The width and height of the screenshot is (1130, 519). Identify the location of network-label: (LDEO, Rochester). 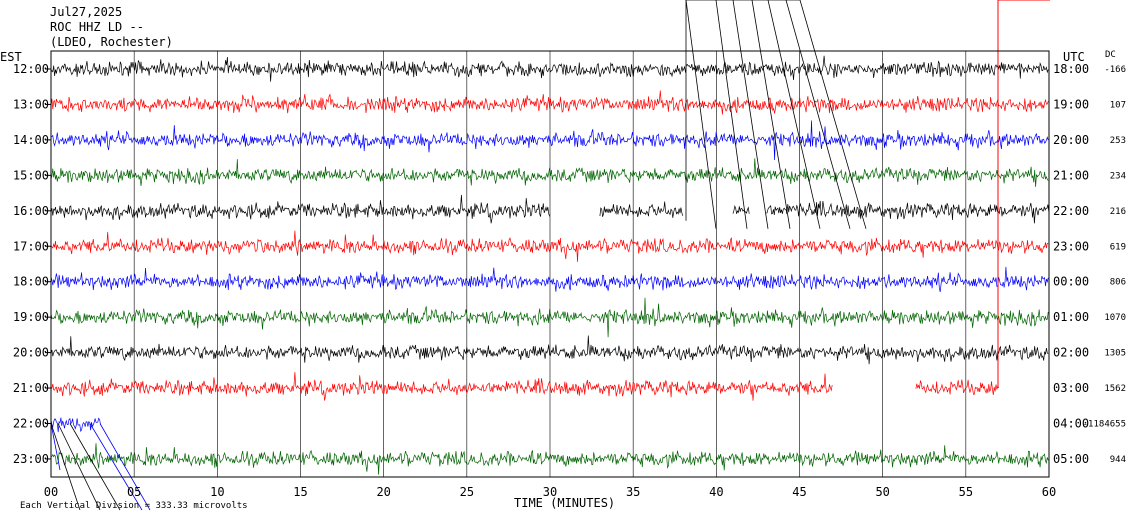
(111, 42).